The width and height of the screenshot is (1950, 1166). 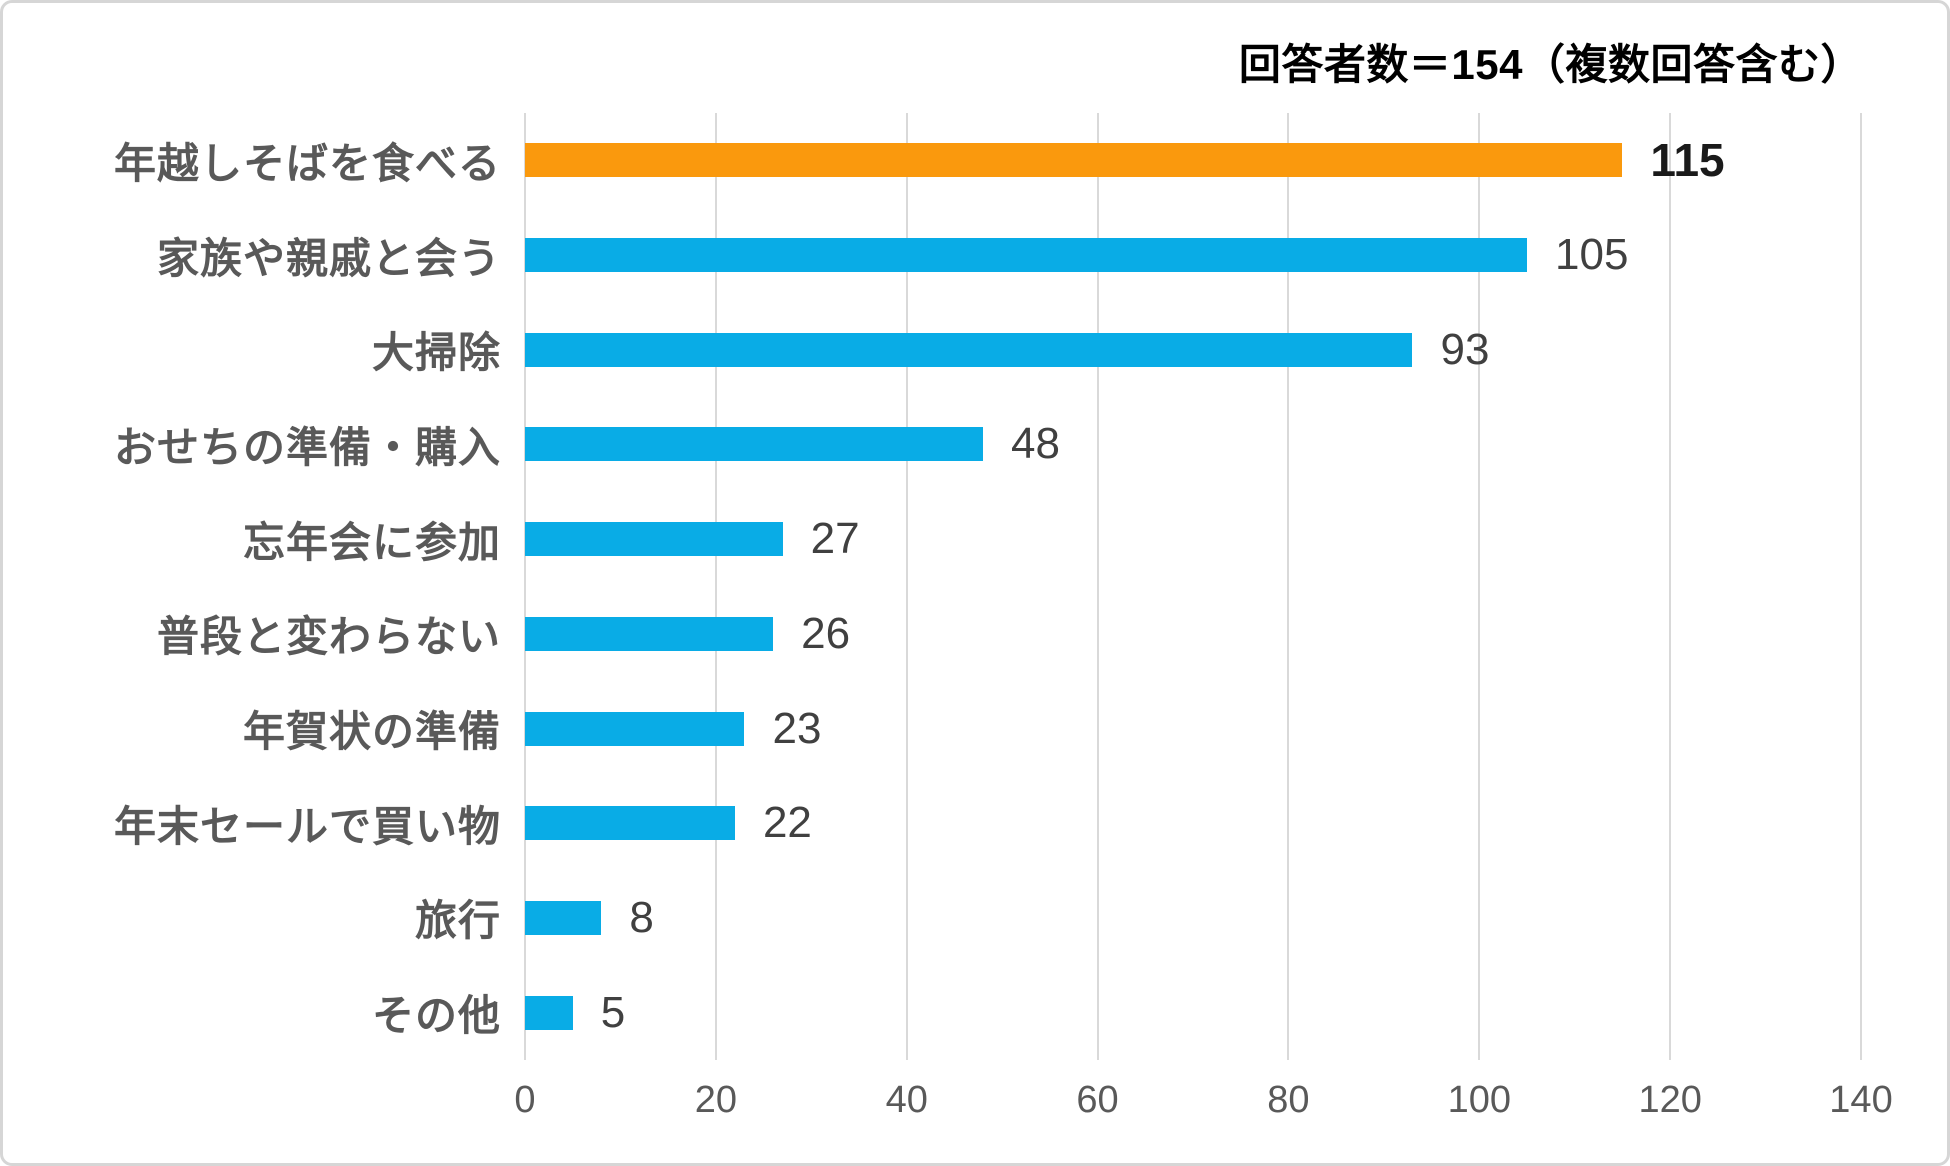 I want to click on bar-track: 22, so click(x=1193, y=823).